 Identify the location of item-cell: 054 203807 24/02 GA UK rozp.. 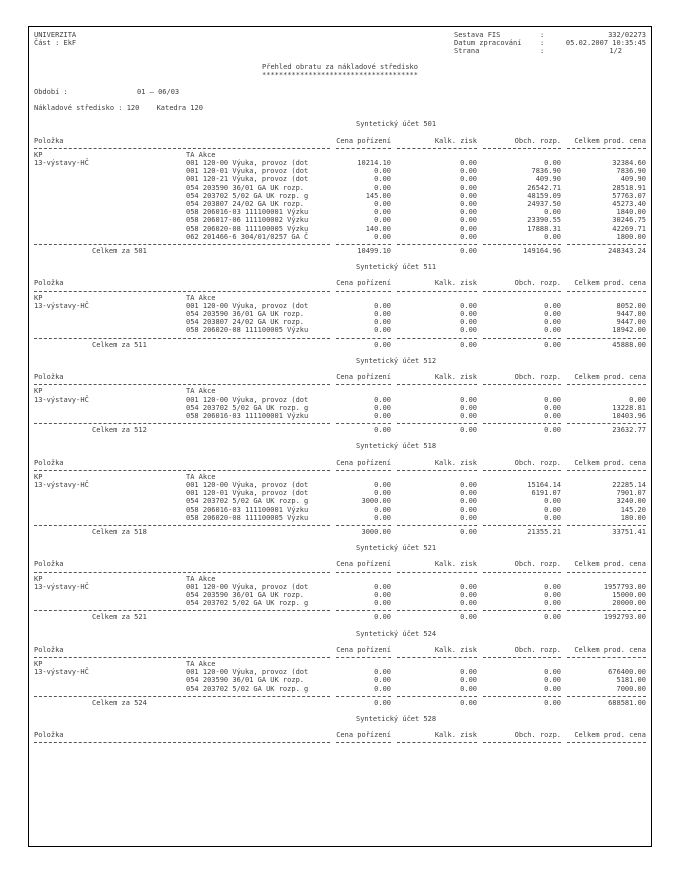
(182, 322).